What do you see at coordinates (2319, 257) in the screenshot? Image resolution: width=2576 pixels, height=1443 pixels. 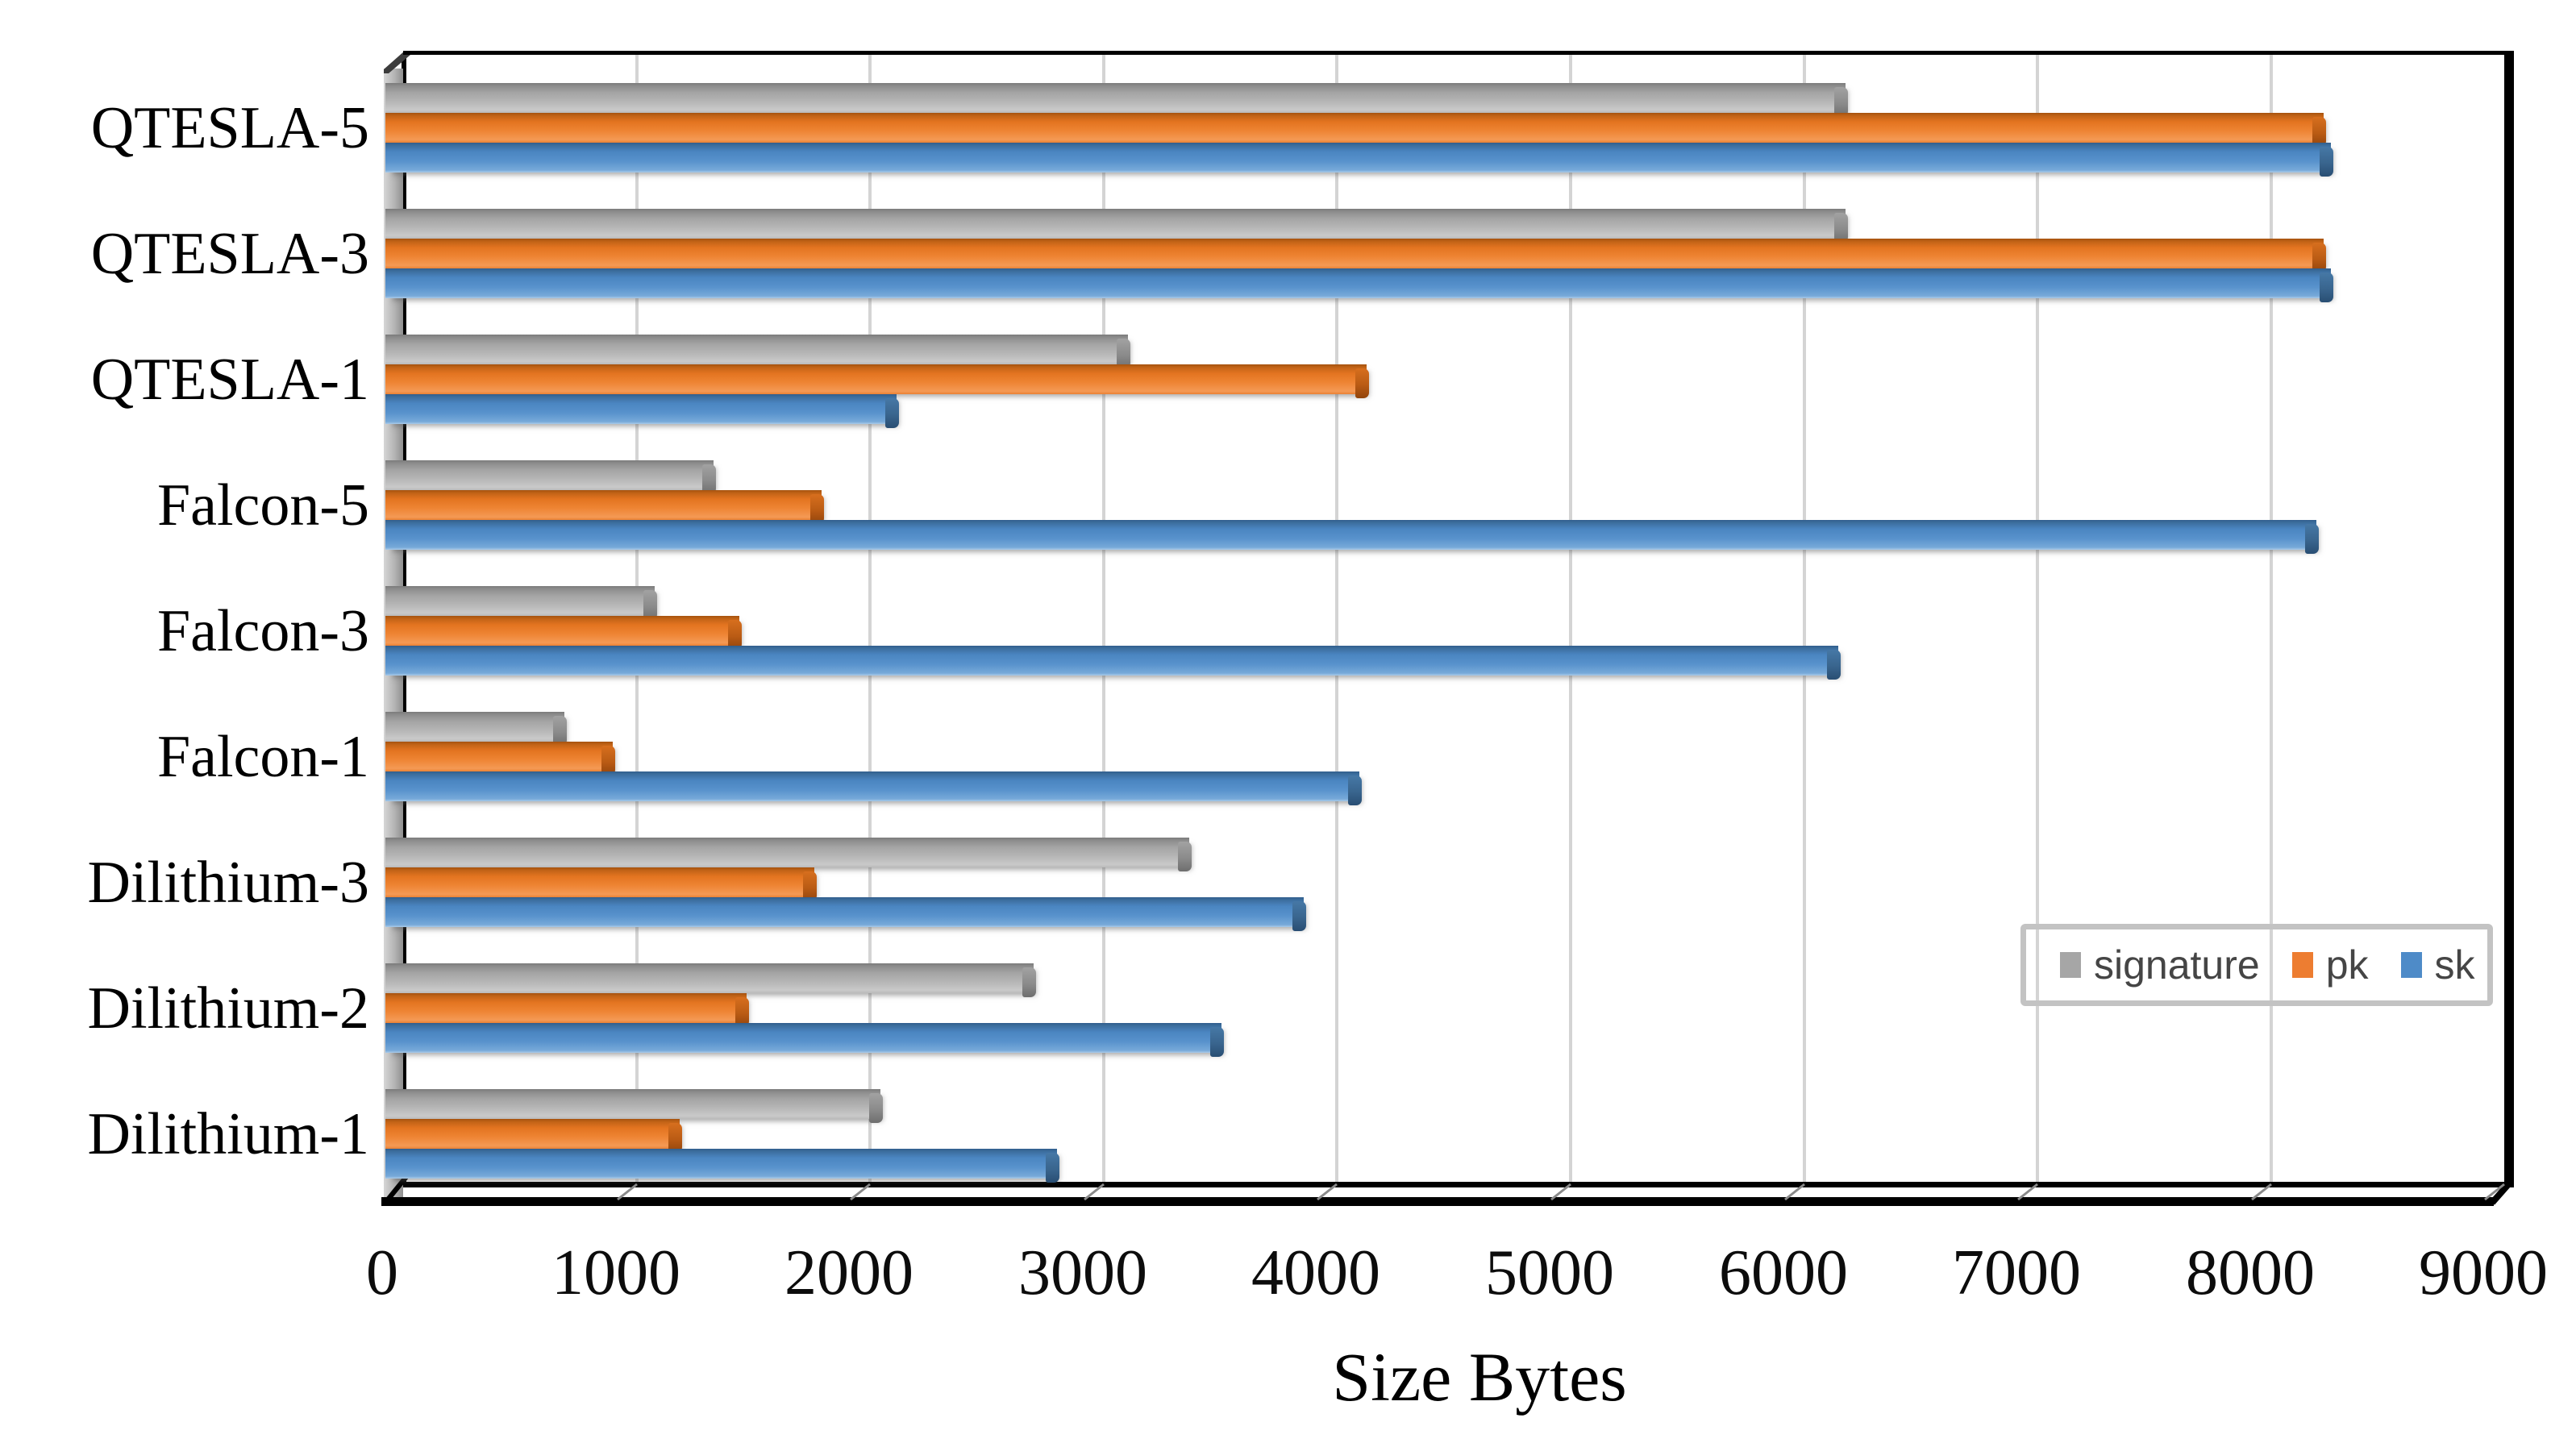 I see `bar-end-cap-QTESLA-3-pk` at bounding box center [2319, 257].